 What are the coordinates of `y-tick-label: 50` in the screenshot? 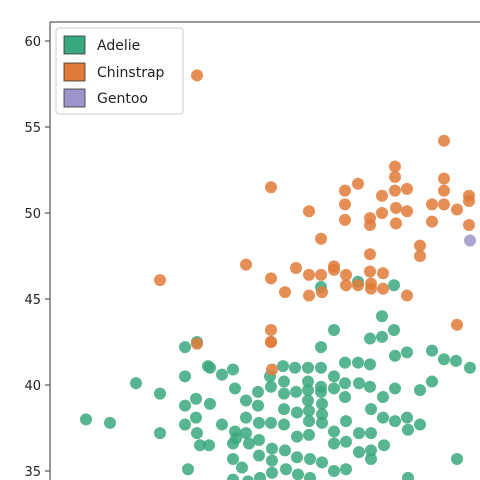 It's located at (32, 214).